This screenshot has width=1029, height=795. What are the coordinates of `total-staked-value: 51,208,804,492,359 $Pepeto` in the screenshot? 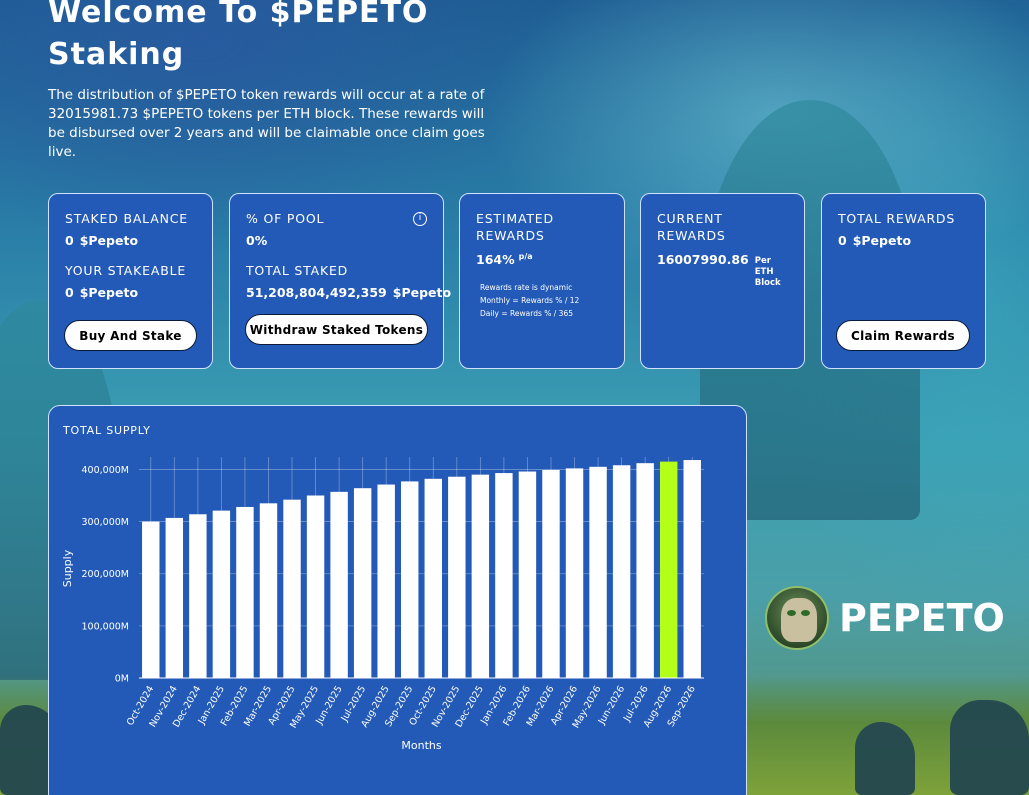 It's located at (348, 292).